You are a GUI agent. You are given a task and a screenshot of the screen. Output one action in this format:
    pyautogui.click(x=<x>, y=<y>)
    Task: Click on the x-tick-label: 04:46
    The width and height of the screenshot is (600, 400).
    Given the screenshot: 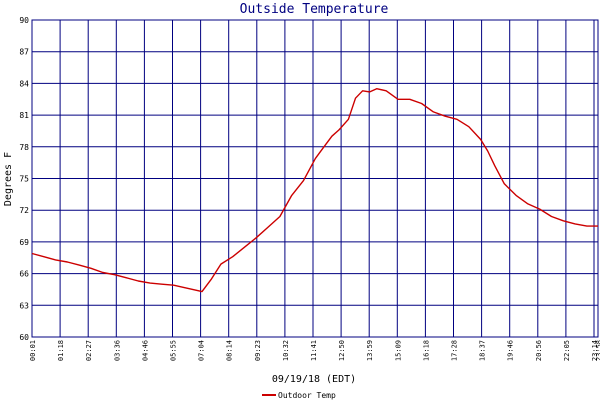 What is the action you would take?
    pyautogui.click(x=145, y=350)
    